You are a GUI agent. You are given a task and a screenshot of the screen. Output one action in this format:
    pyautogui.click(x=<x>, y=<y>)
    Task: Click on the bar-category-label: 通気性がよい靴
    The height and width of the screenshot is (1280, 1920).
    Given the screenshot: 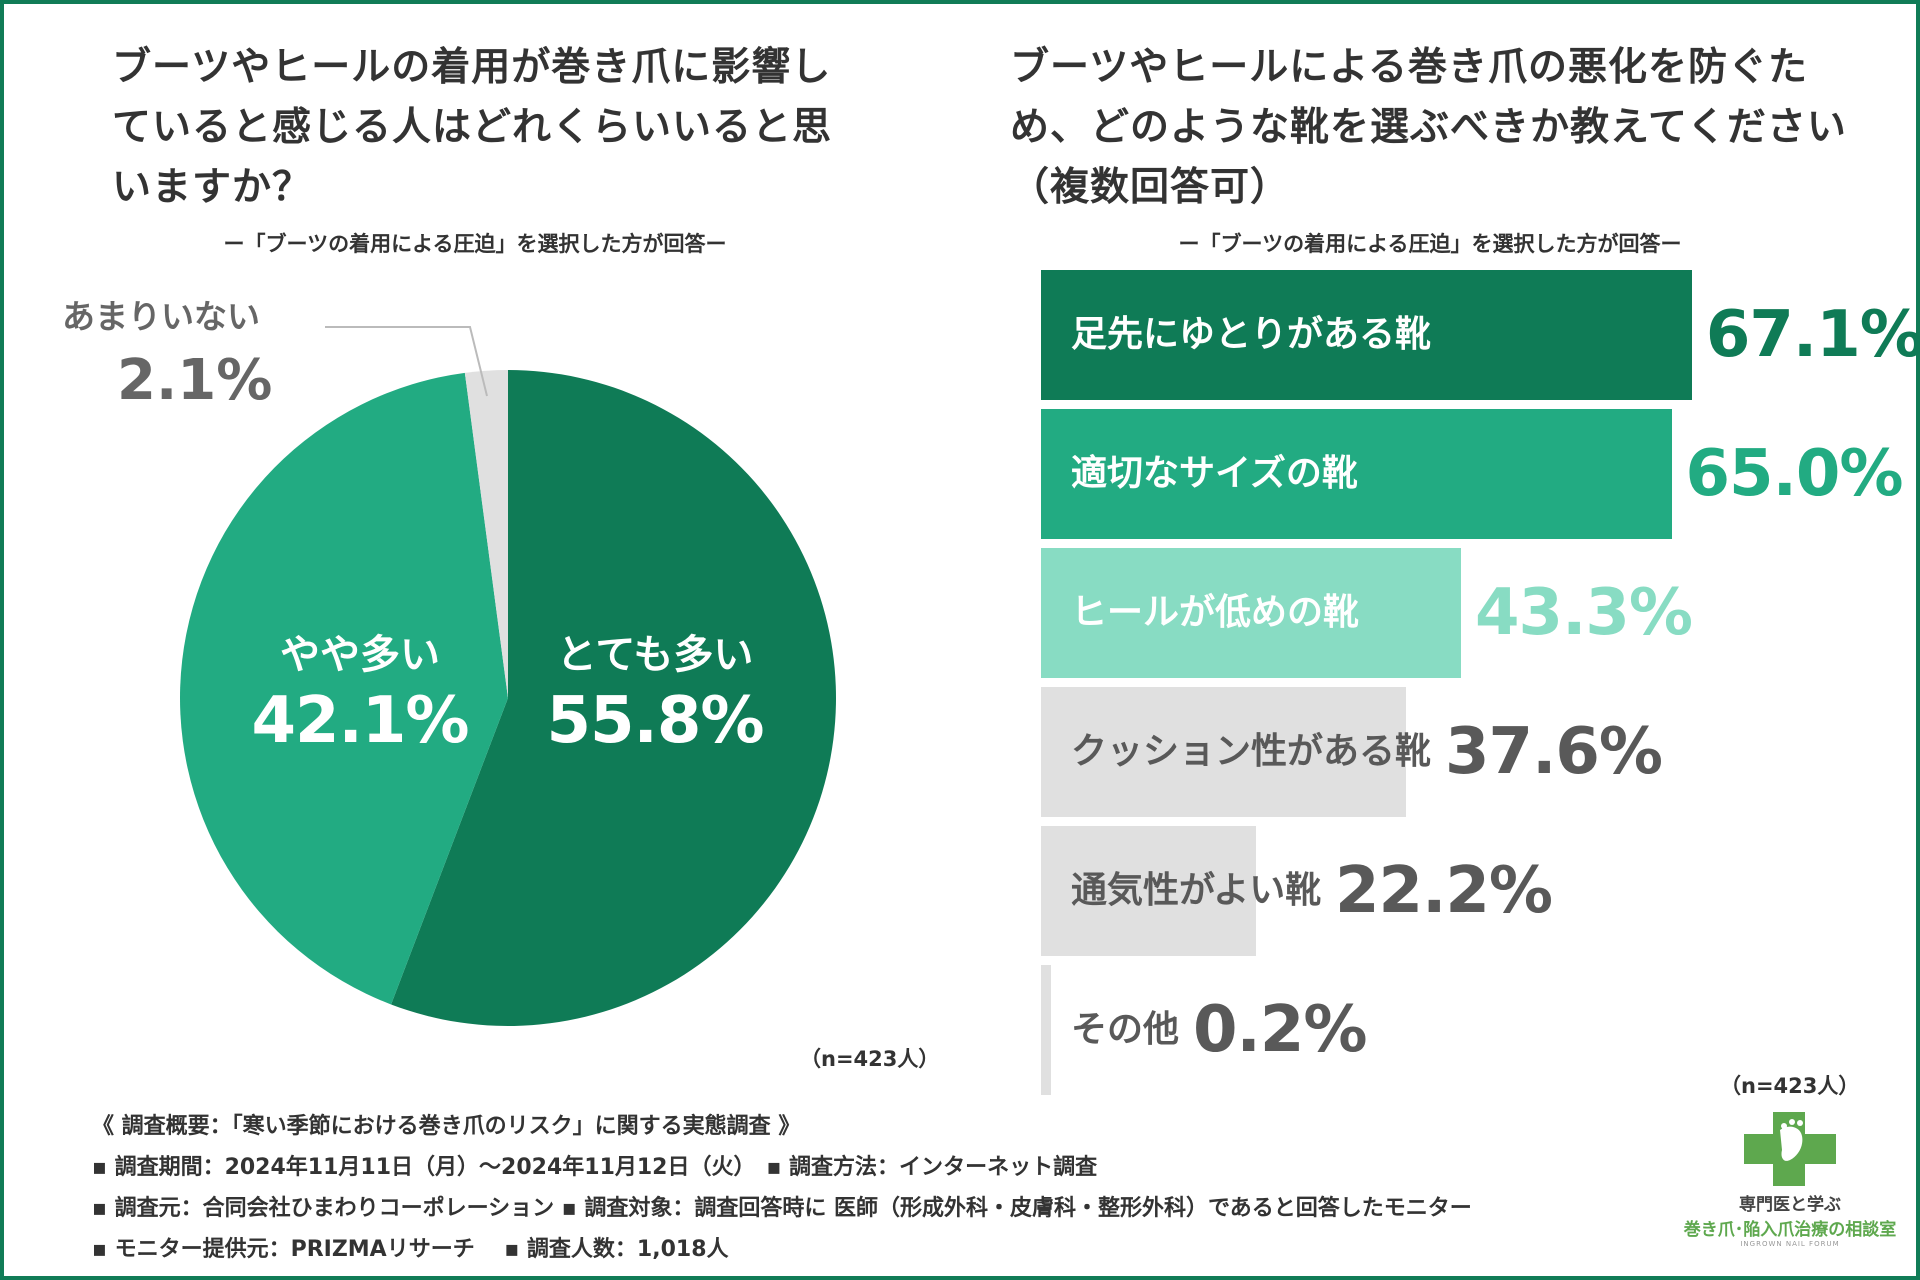 What is the action you would take?
    pyautogui.click(x=1196, y=890)
    